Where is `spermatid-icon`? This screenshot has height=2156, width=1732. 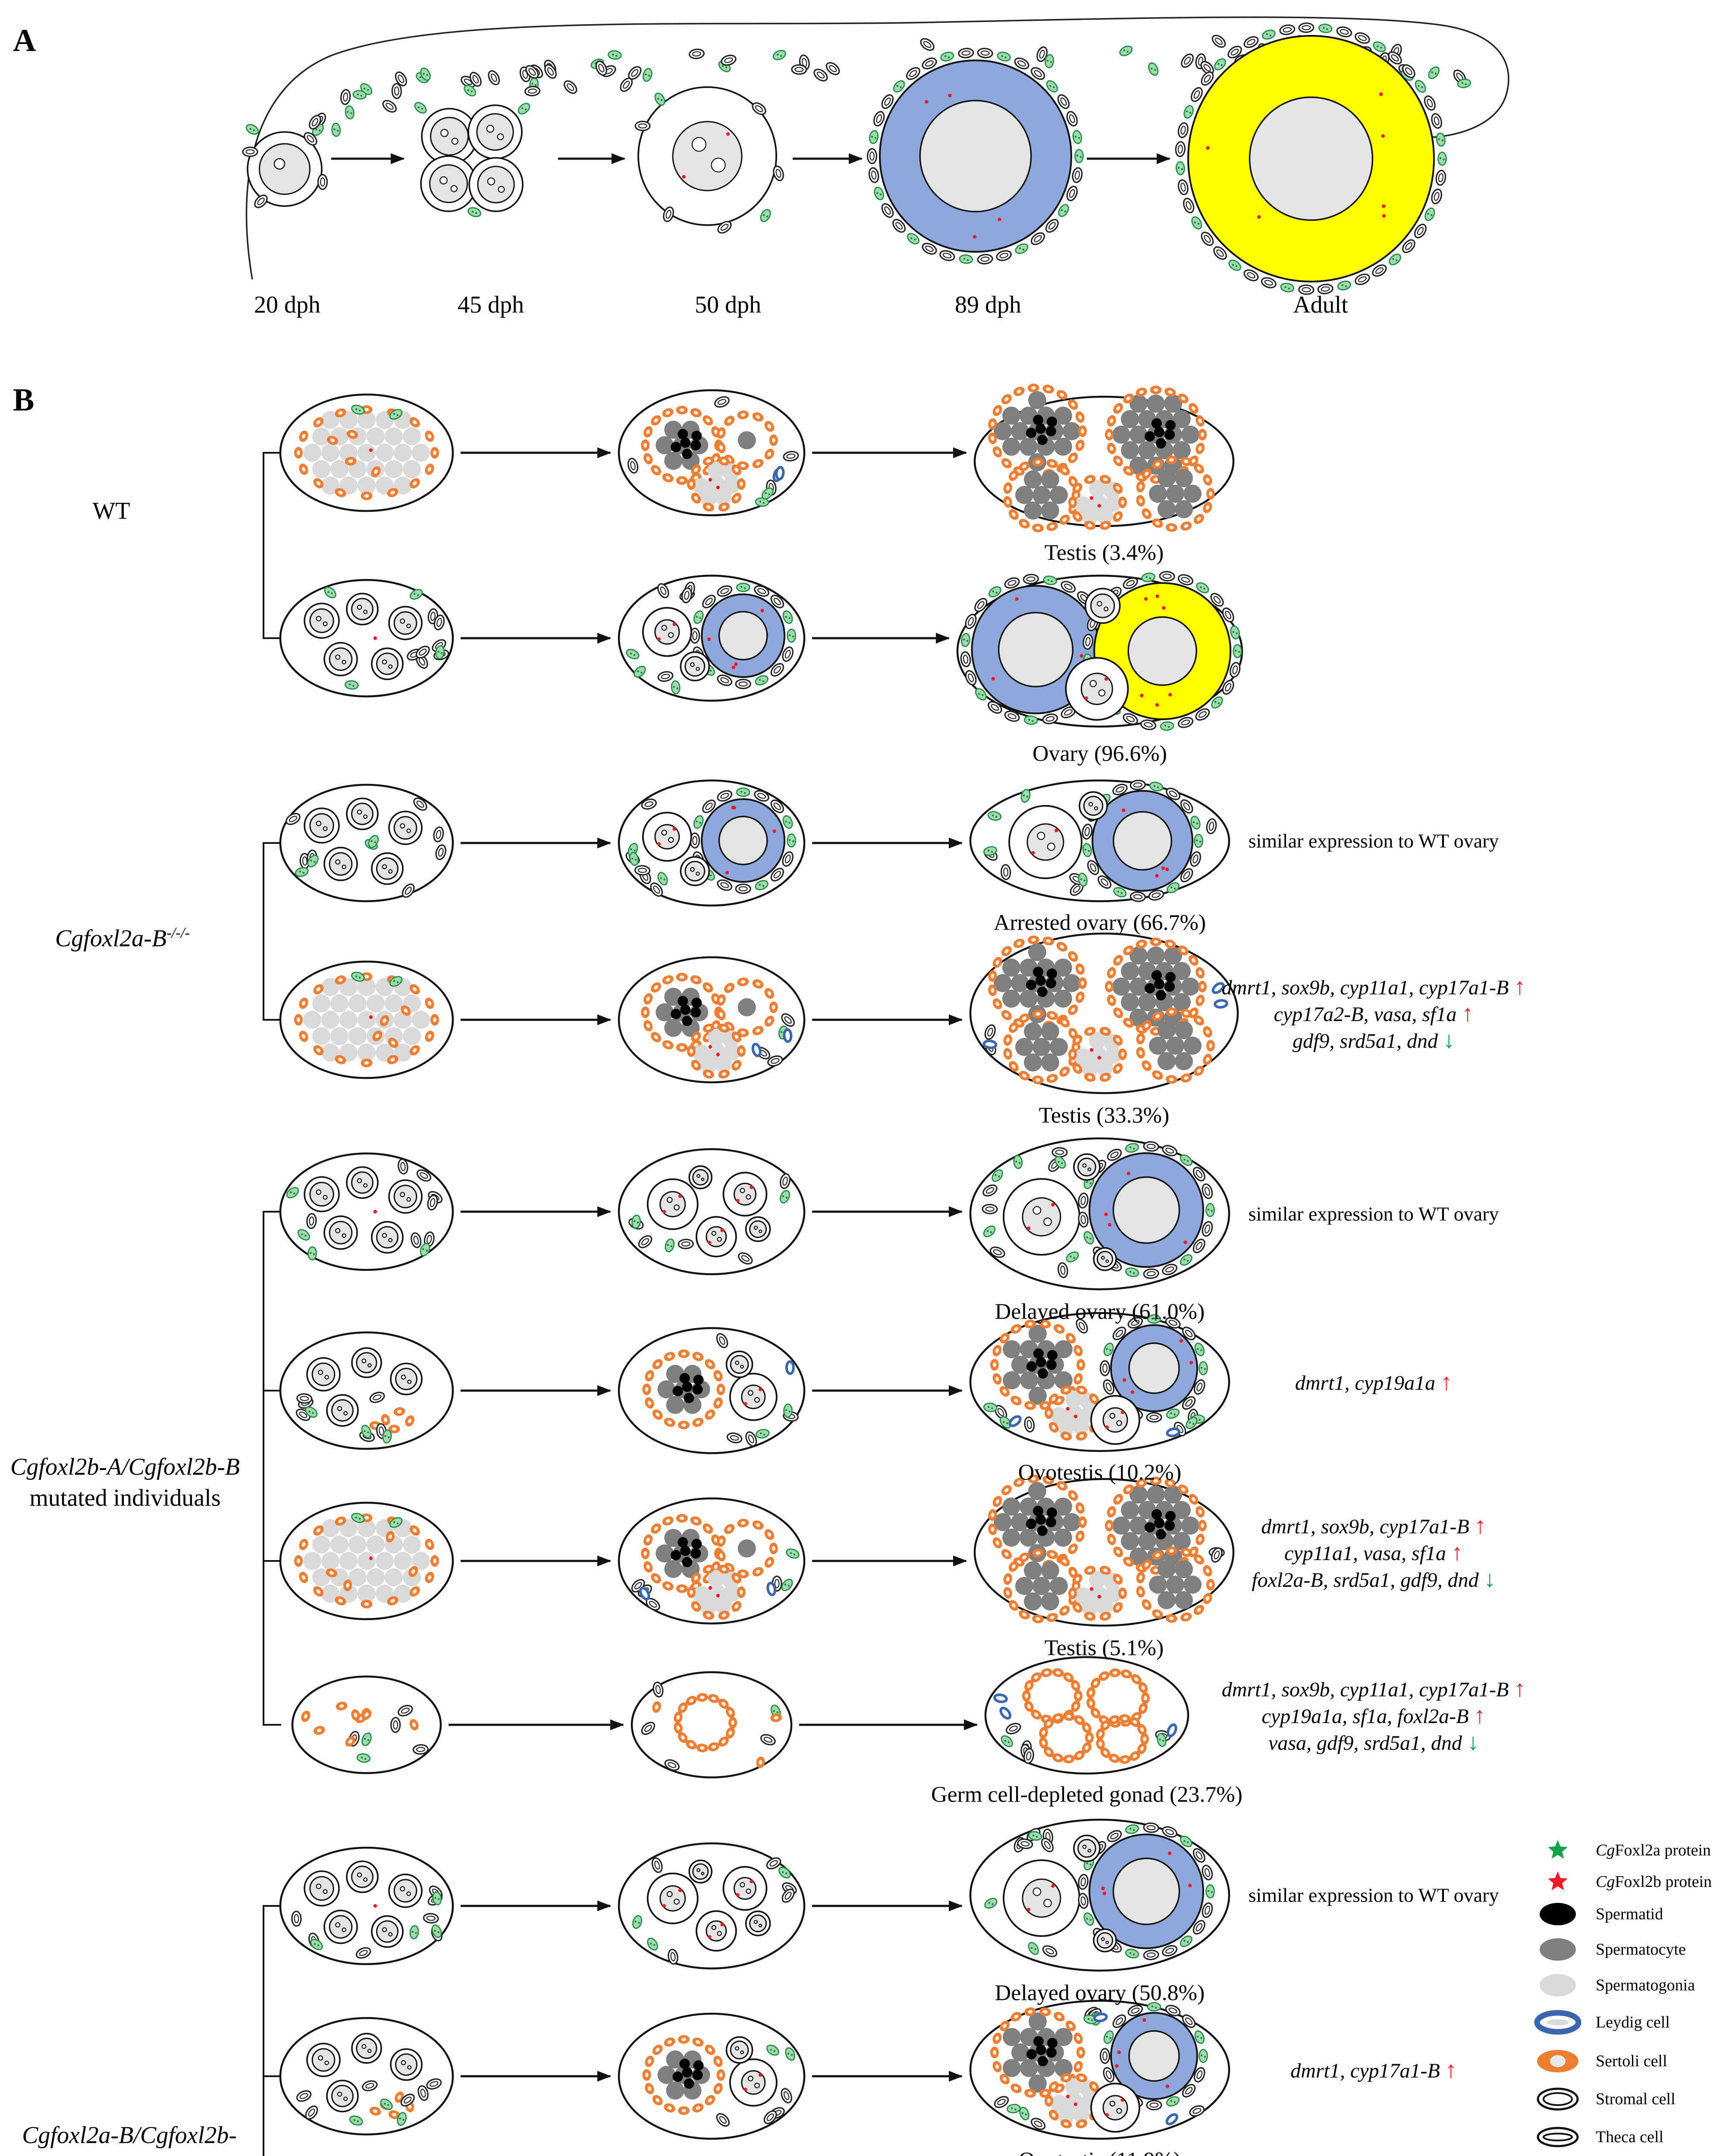 spermatid-icon is located at coordinates (1558, 1914).